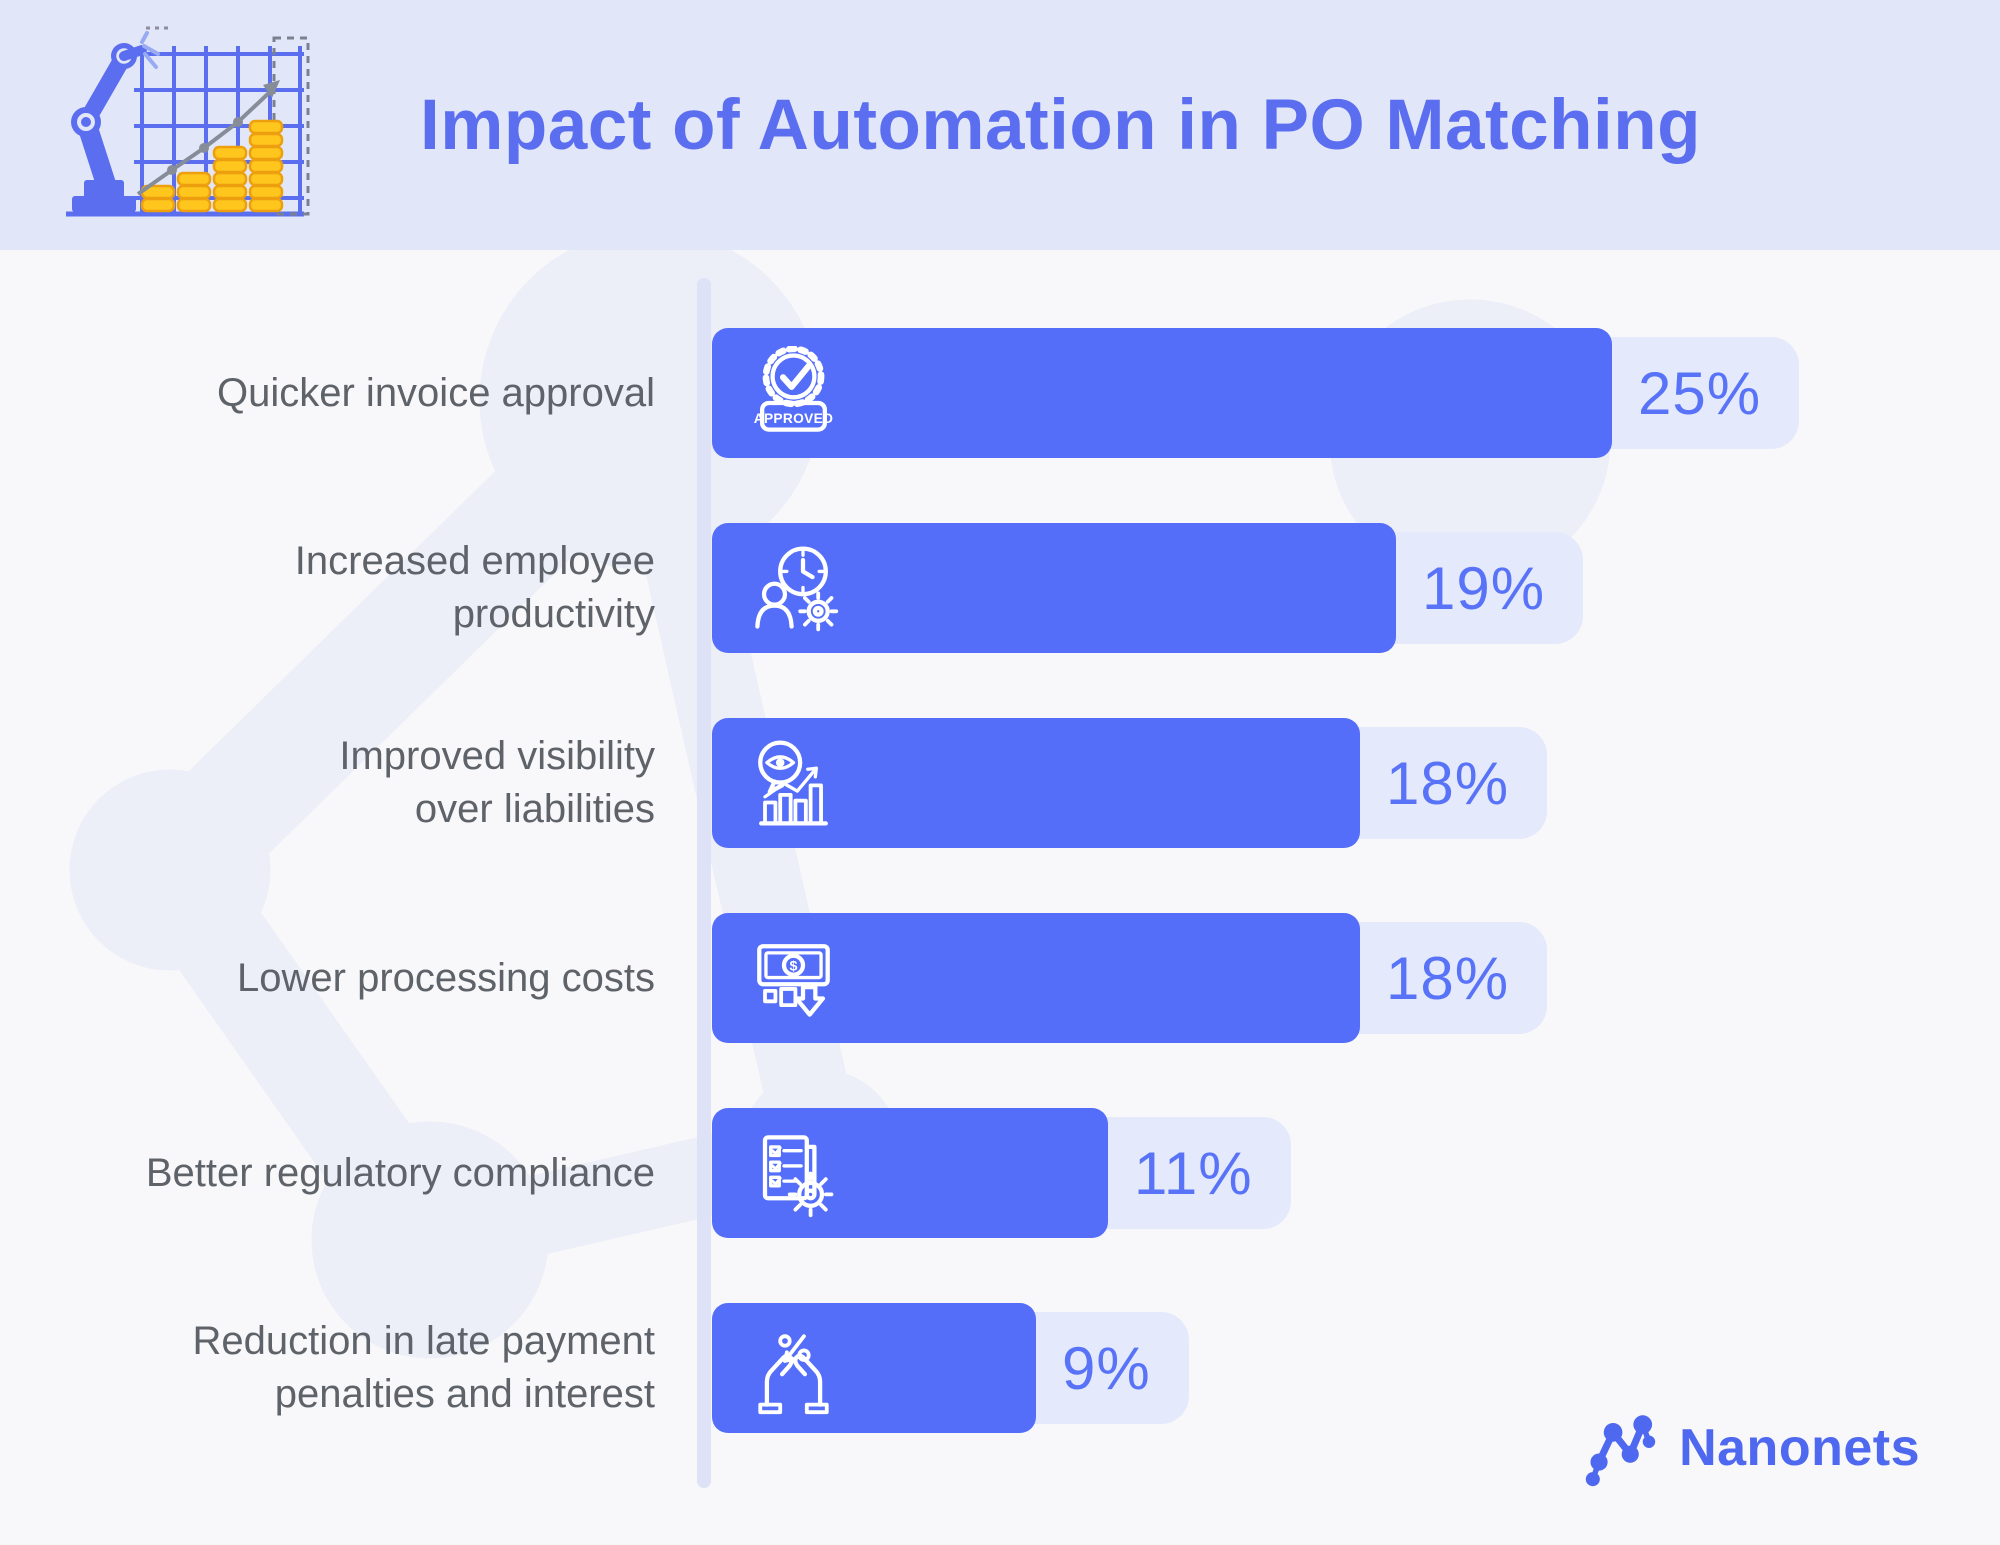 The height and width of the screenshot is (1545, 2000). I want to click on value-label: 25%, so click(1700, 393).